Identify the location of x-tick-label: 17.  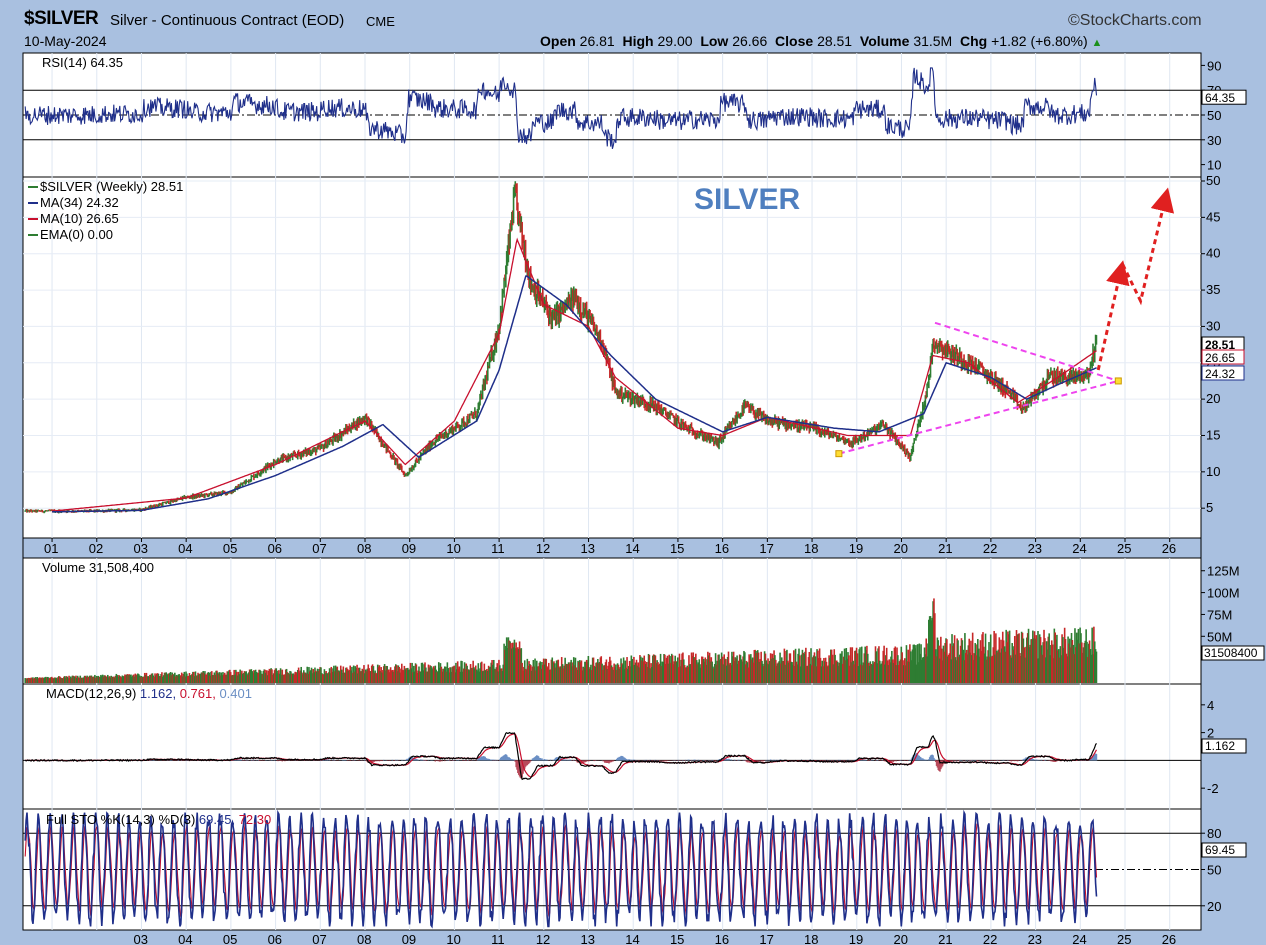
(766, 548).